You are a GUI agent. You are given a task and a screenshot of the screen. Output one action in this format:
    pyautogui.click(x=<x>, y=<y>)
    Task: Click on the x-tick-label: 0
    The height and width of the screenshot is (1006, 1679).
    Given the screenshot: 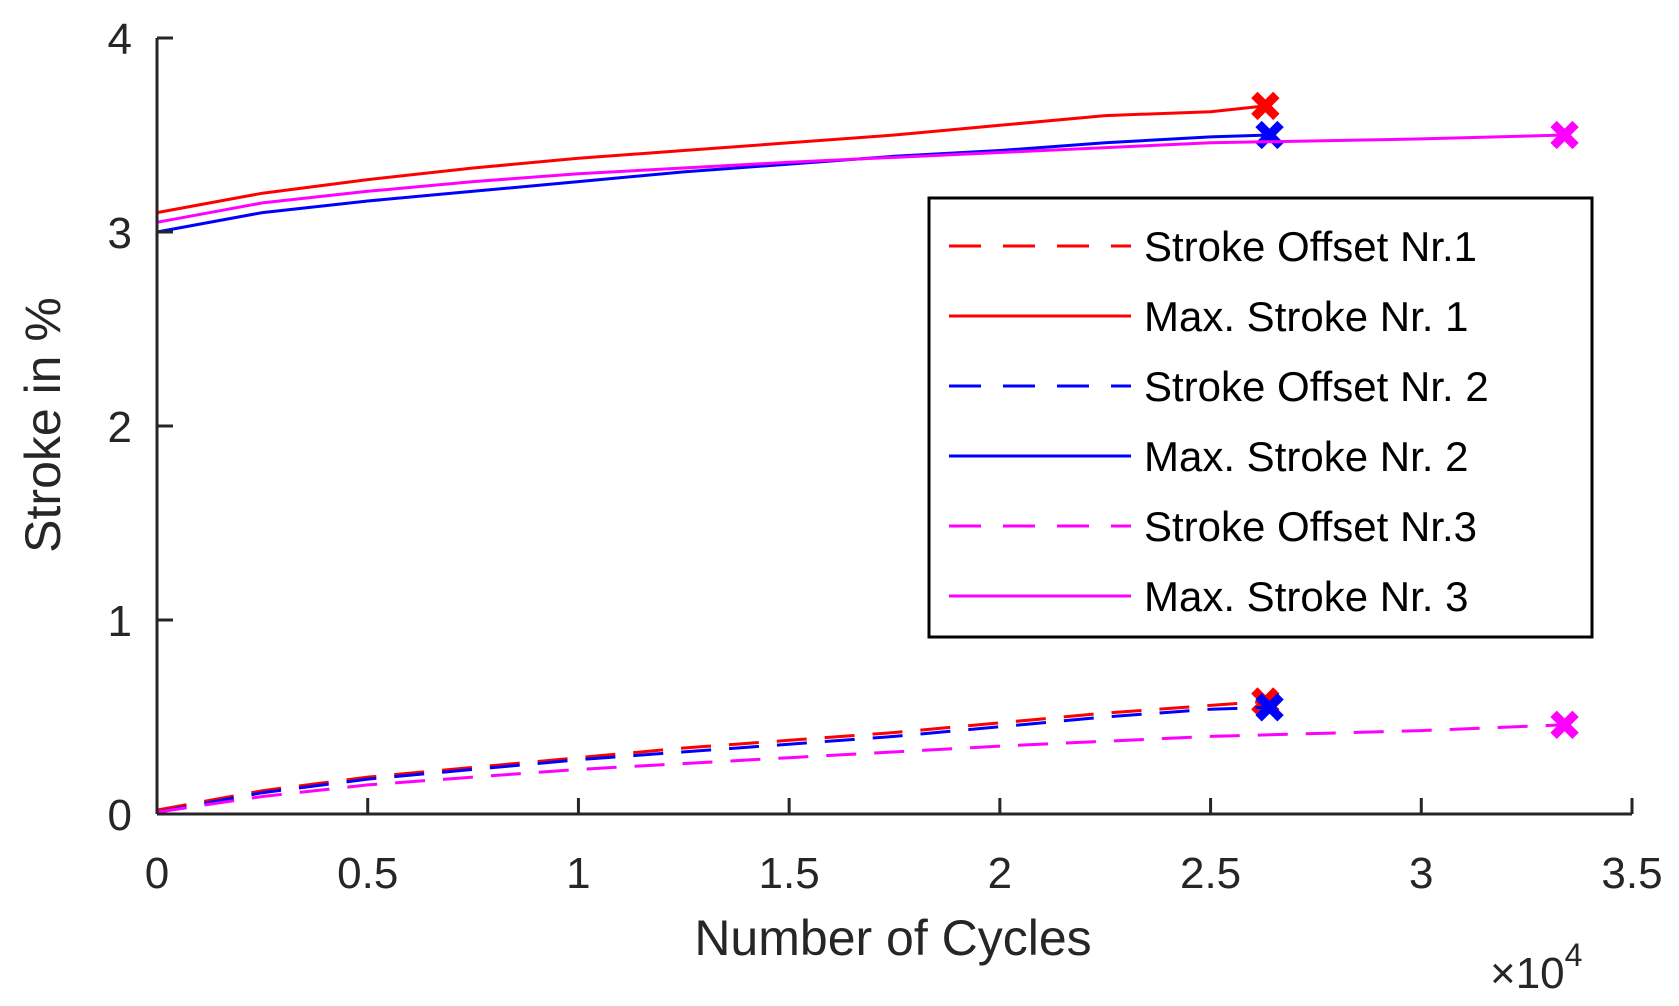 What is the action you would take?
    pyautogui.click(x=157, y=873)
    